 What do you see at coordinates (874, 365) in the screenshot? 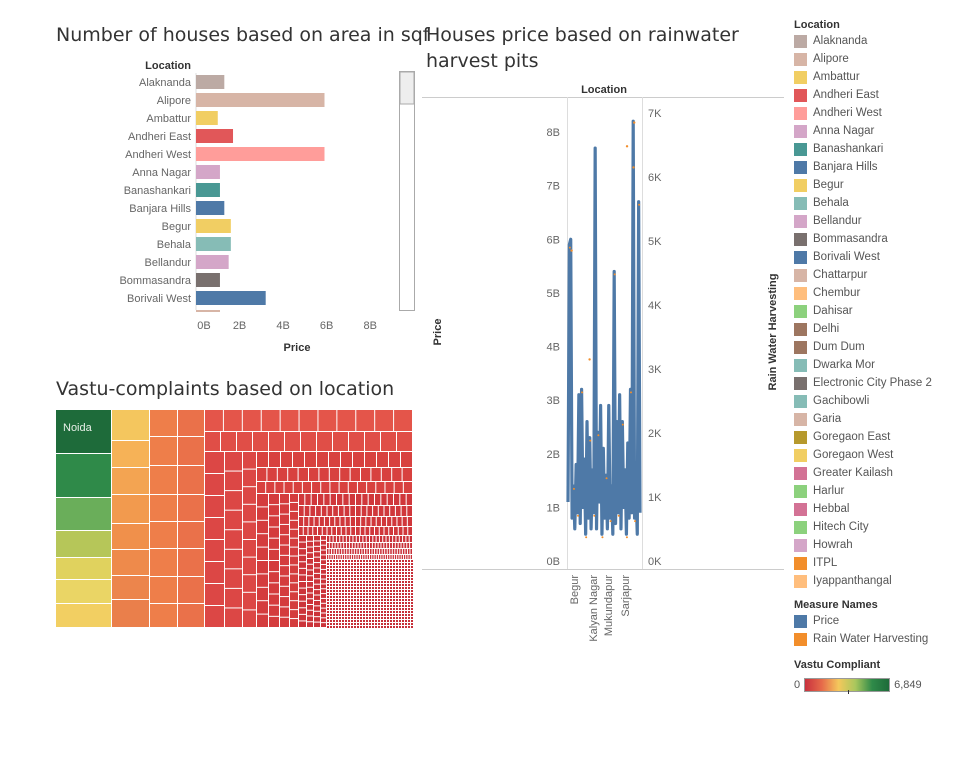
I see `legend-item: Dwarka Mor` at bounding box center [874, 365].